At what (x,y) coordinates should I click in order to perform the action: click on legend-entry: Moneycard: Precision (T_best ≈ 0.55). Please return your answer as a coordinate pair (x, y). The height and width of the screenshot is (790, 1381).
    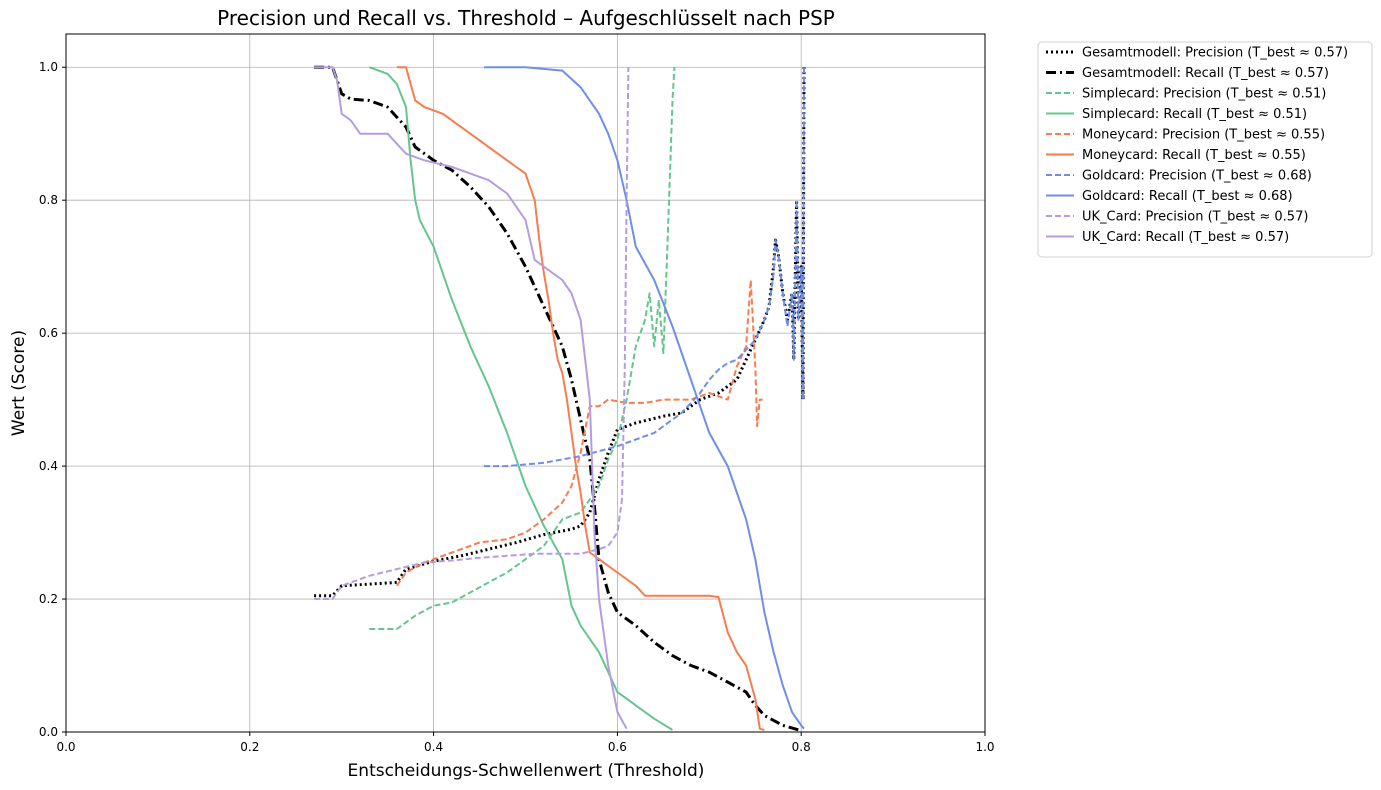
    Looking at the image, I should click on (1203, 135).